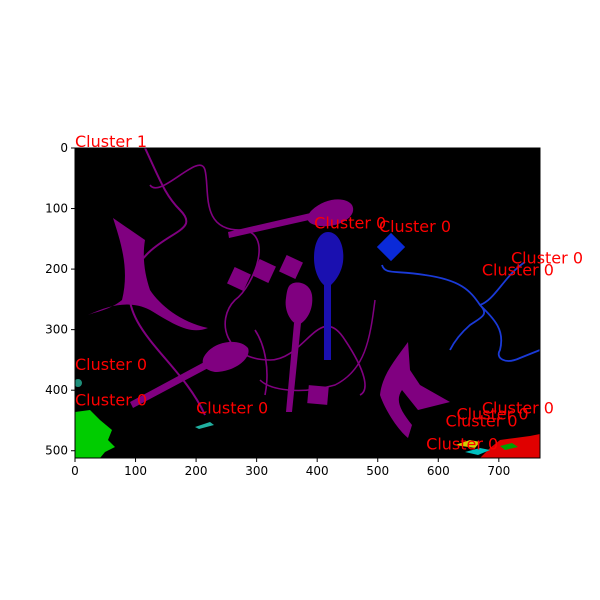 Image resolution: width=600 pixels, height=600 pixels. What do you see at coordinates (78, 383) in the screenshot?
I see `teal-dot` at bounding box center [78, 383].